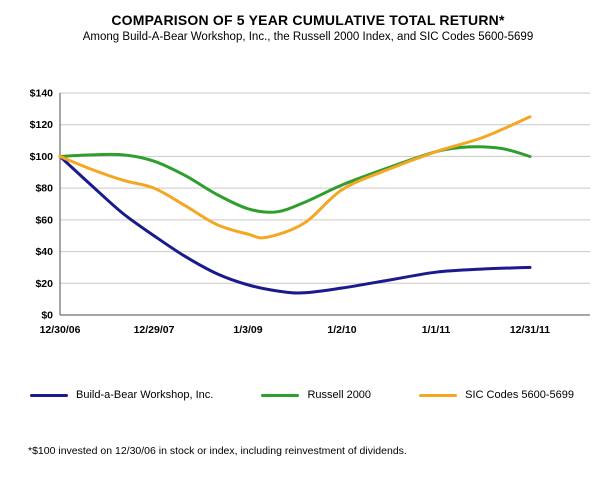 This screenshot has width=616, height=490. Describe the element at coordinates (154, 330) in the screenshot. I see `x-tick-label: 12/29/07` at that location.